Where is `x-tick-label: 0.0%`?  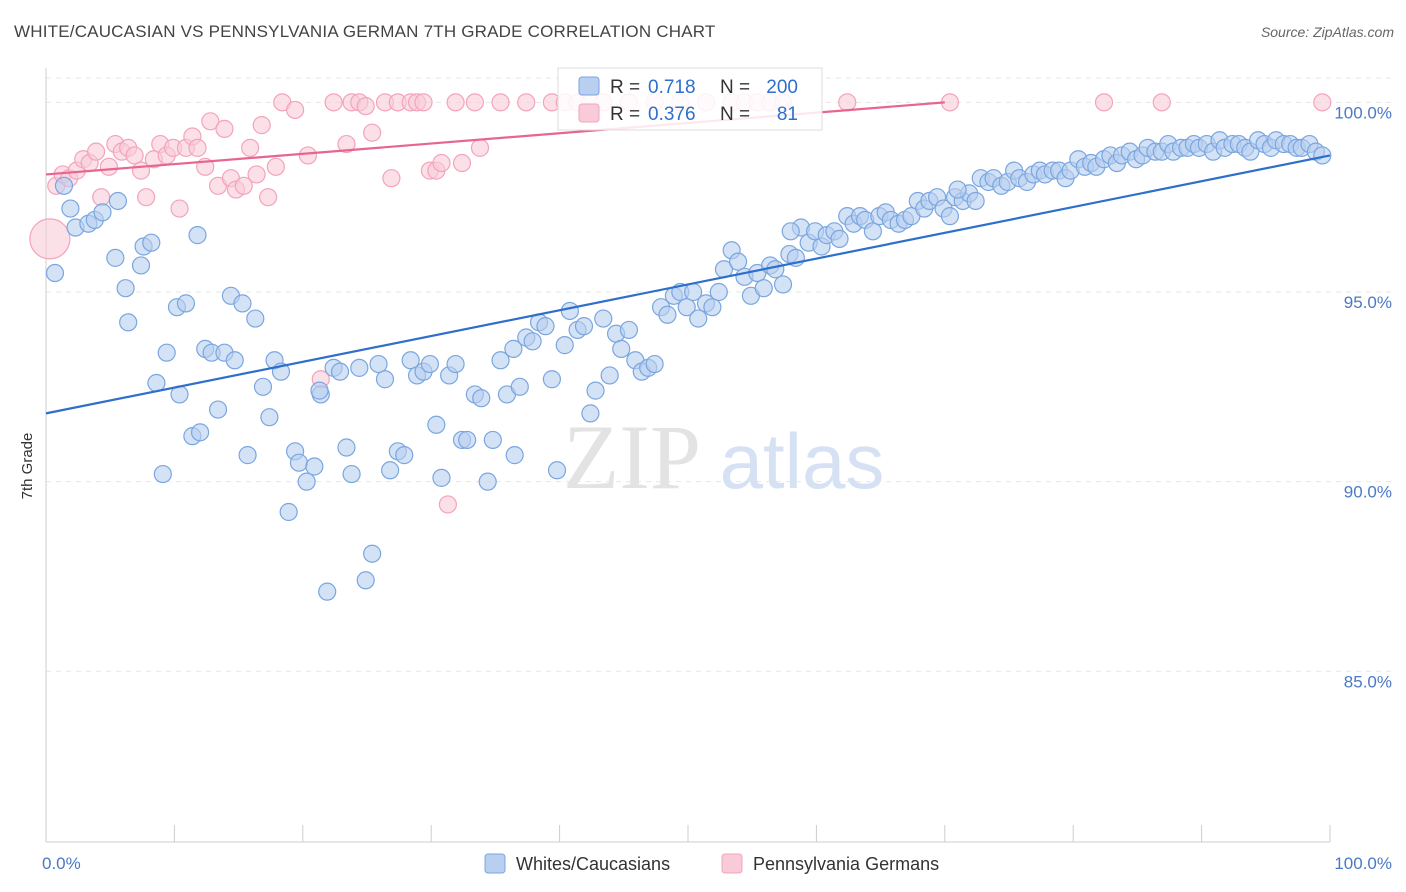
x-tick-label: 0.0% is located at coordinates (61, 863).